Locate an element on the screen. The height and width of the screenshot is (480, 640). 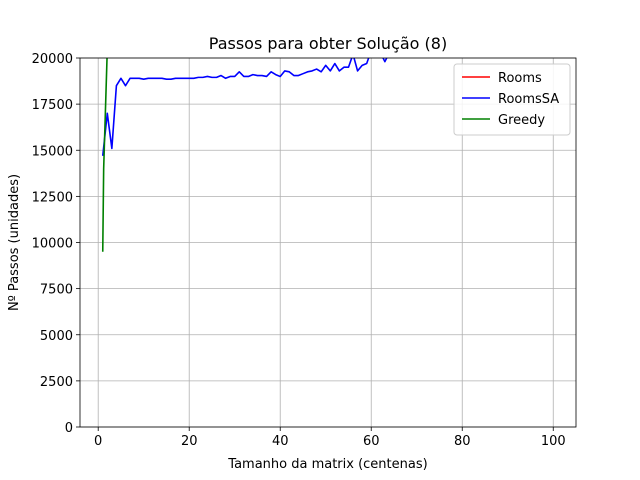
x-axis: 0 20 40 60 80 100 is located at coordinates (330, 438).